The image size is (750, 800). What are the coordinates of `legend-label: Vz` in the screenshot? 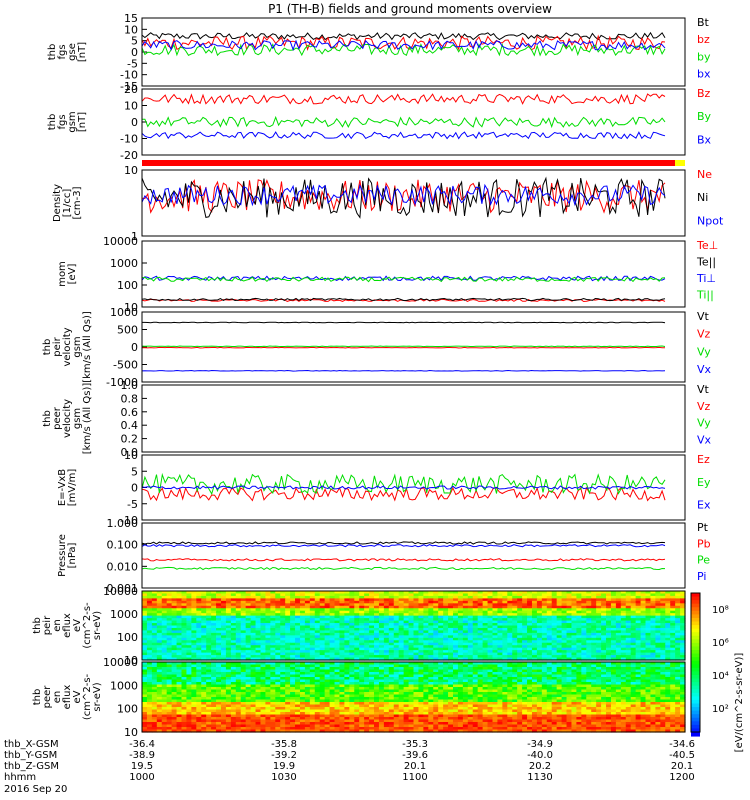 It's located at (704, 406).